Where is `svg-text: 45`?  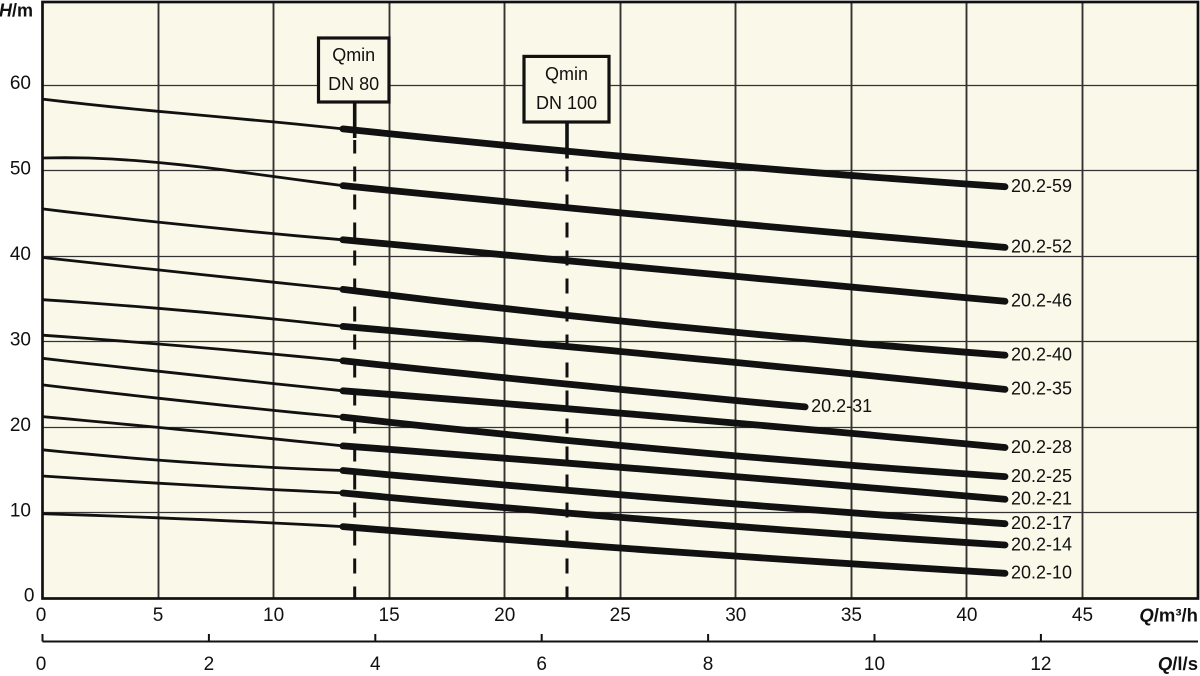 svg-text: 45 is located at coordinates (1082, 615).